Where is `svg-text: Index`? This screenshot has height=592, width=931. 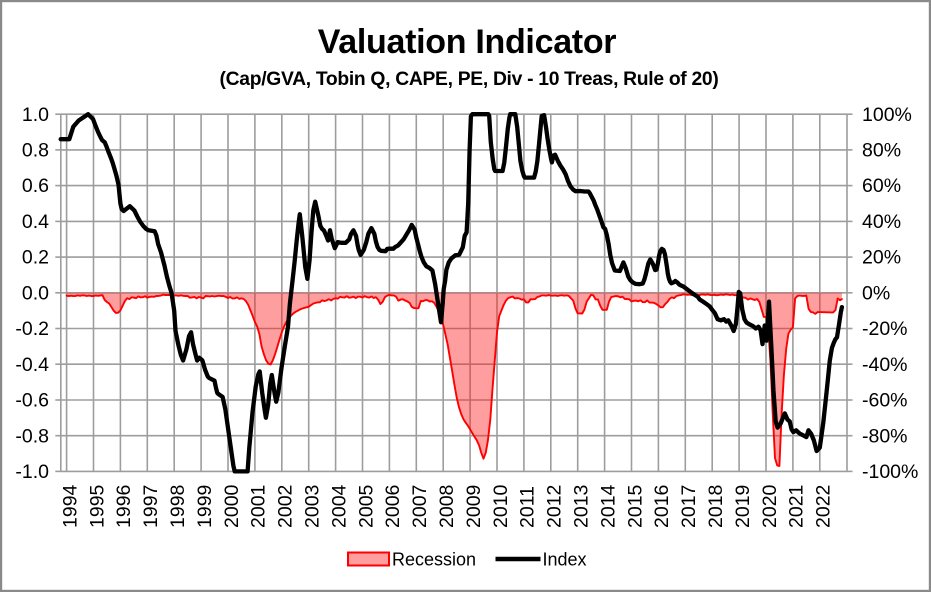 svg-text: Index is located at coordinates (565, 560).